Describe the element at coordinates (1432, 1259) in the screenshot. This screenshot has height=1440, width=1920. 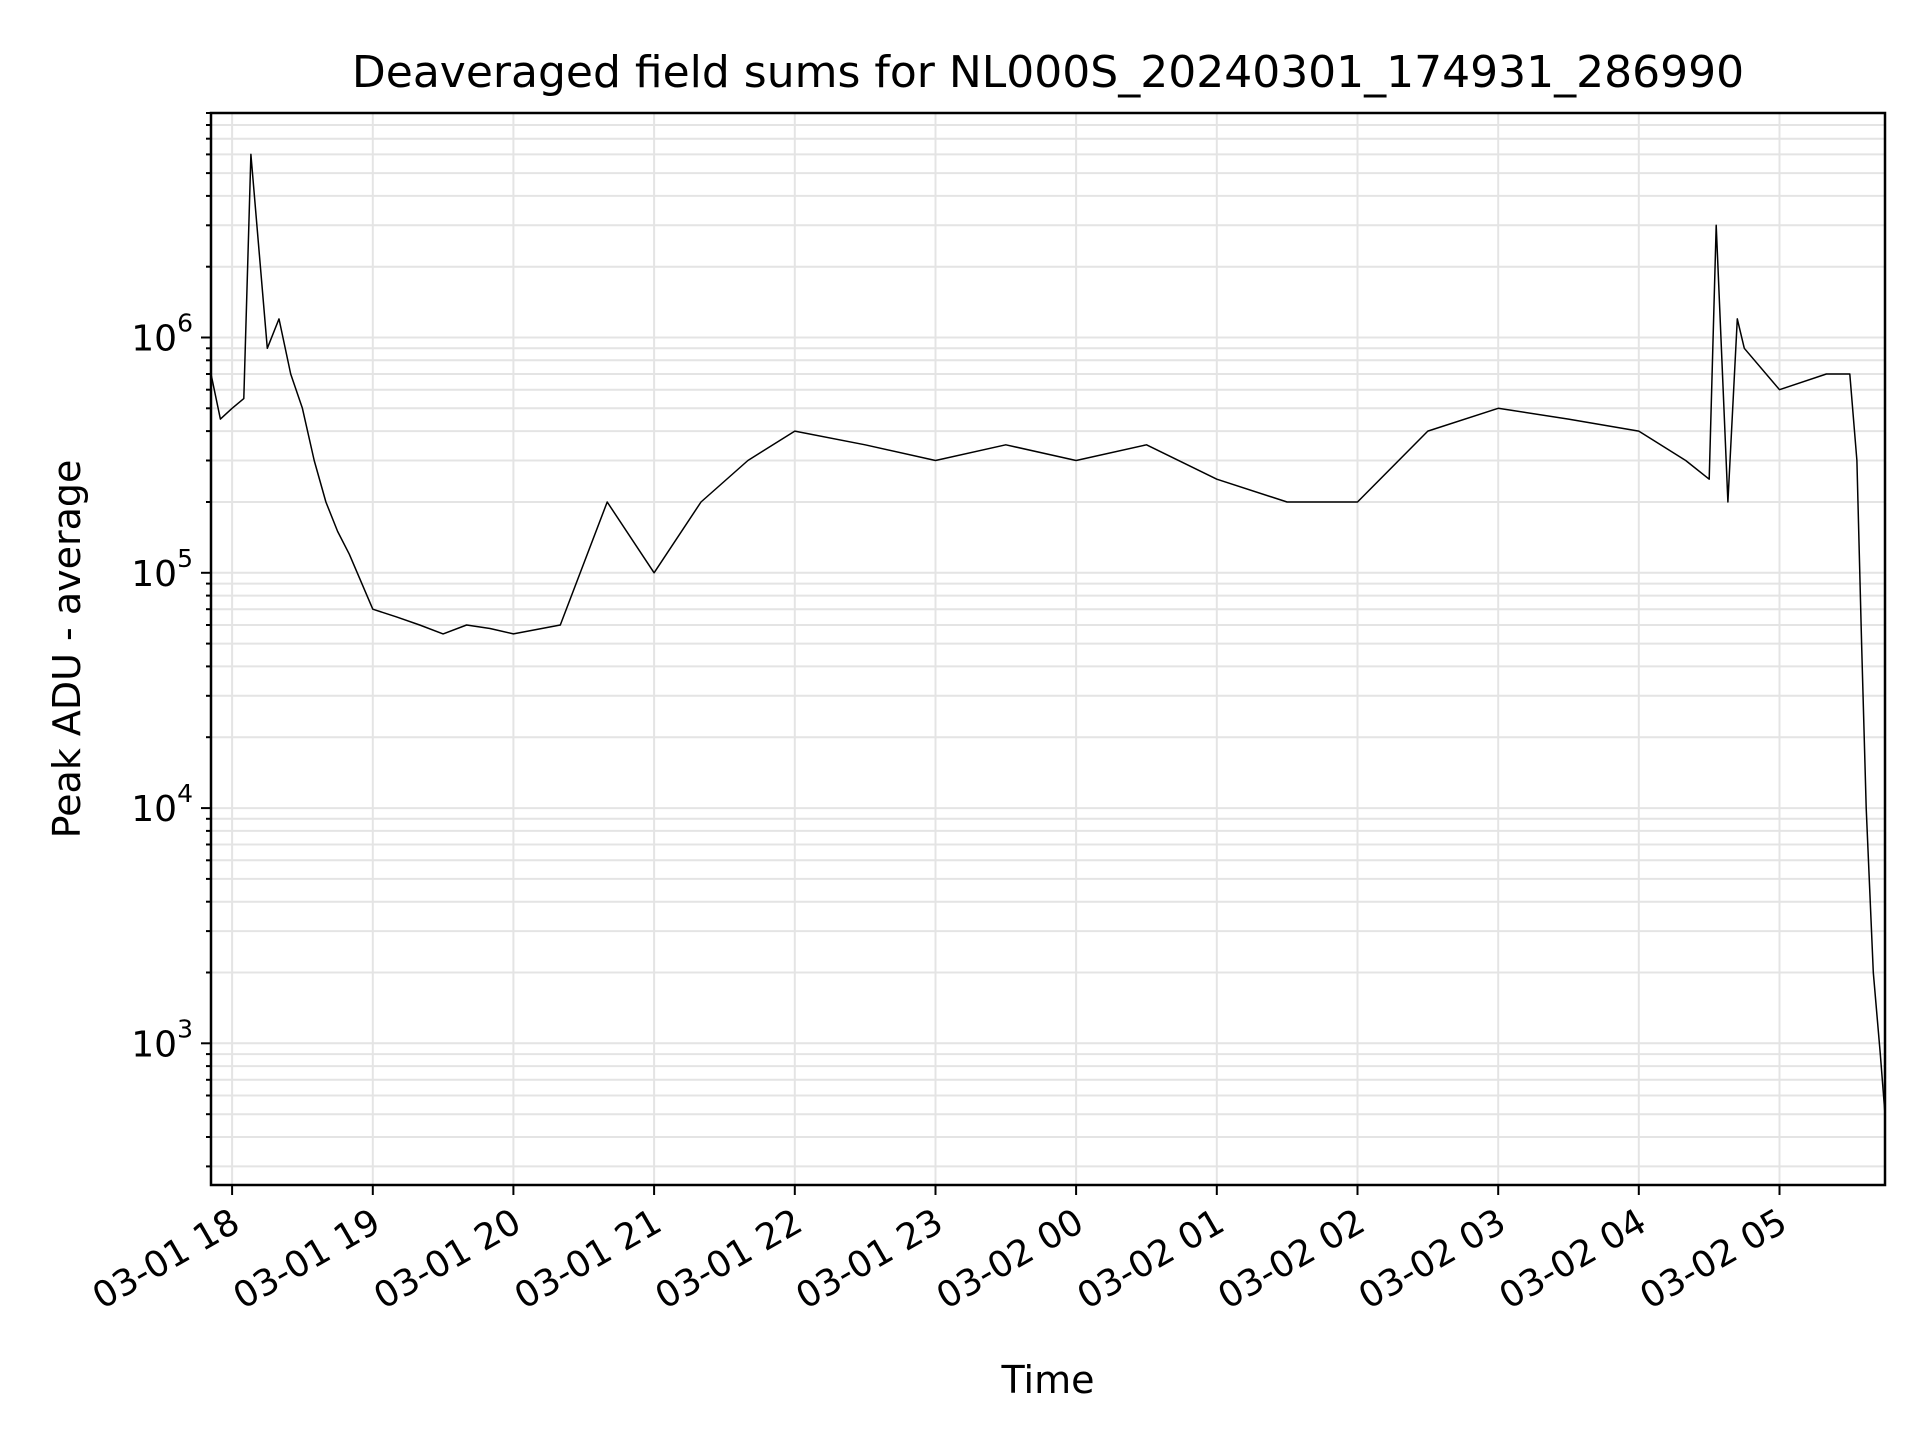
I see `x-tick-label: 03-02 03` at that location.